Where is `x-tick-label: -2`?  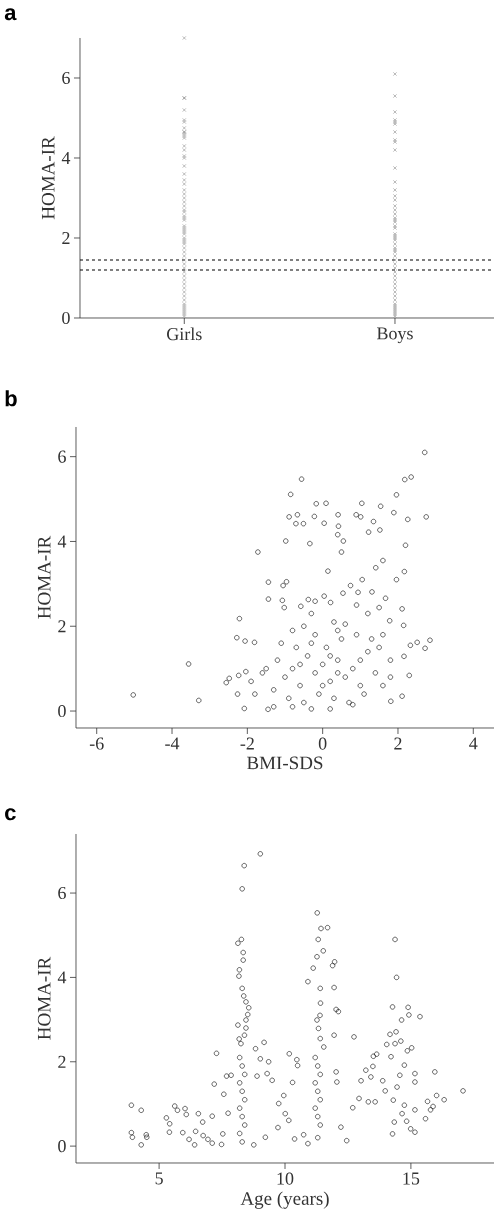
x-tick-label: -2 is located at coordinates (247, 743).